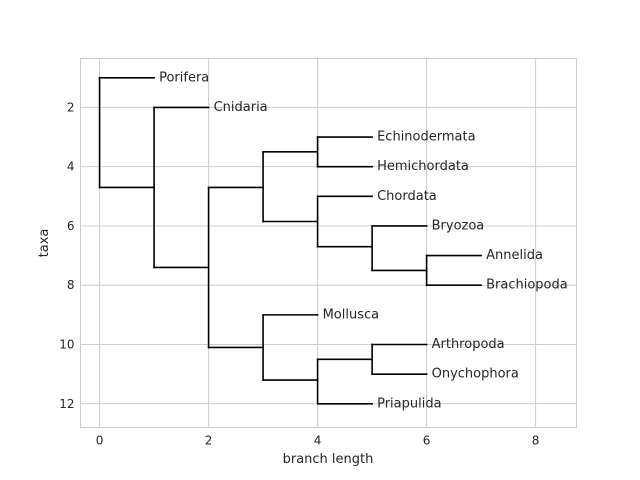 The width and height of the screenshot is (640, 480). Describe the element at coordinates (527, 285) in the screenshot. I see `leaf-label: Brachiopoda` at that location.